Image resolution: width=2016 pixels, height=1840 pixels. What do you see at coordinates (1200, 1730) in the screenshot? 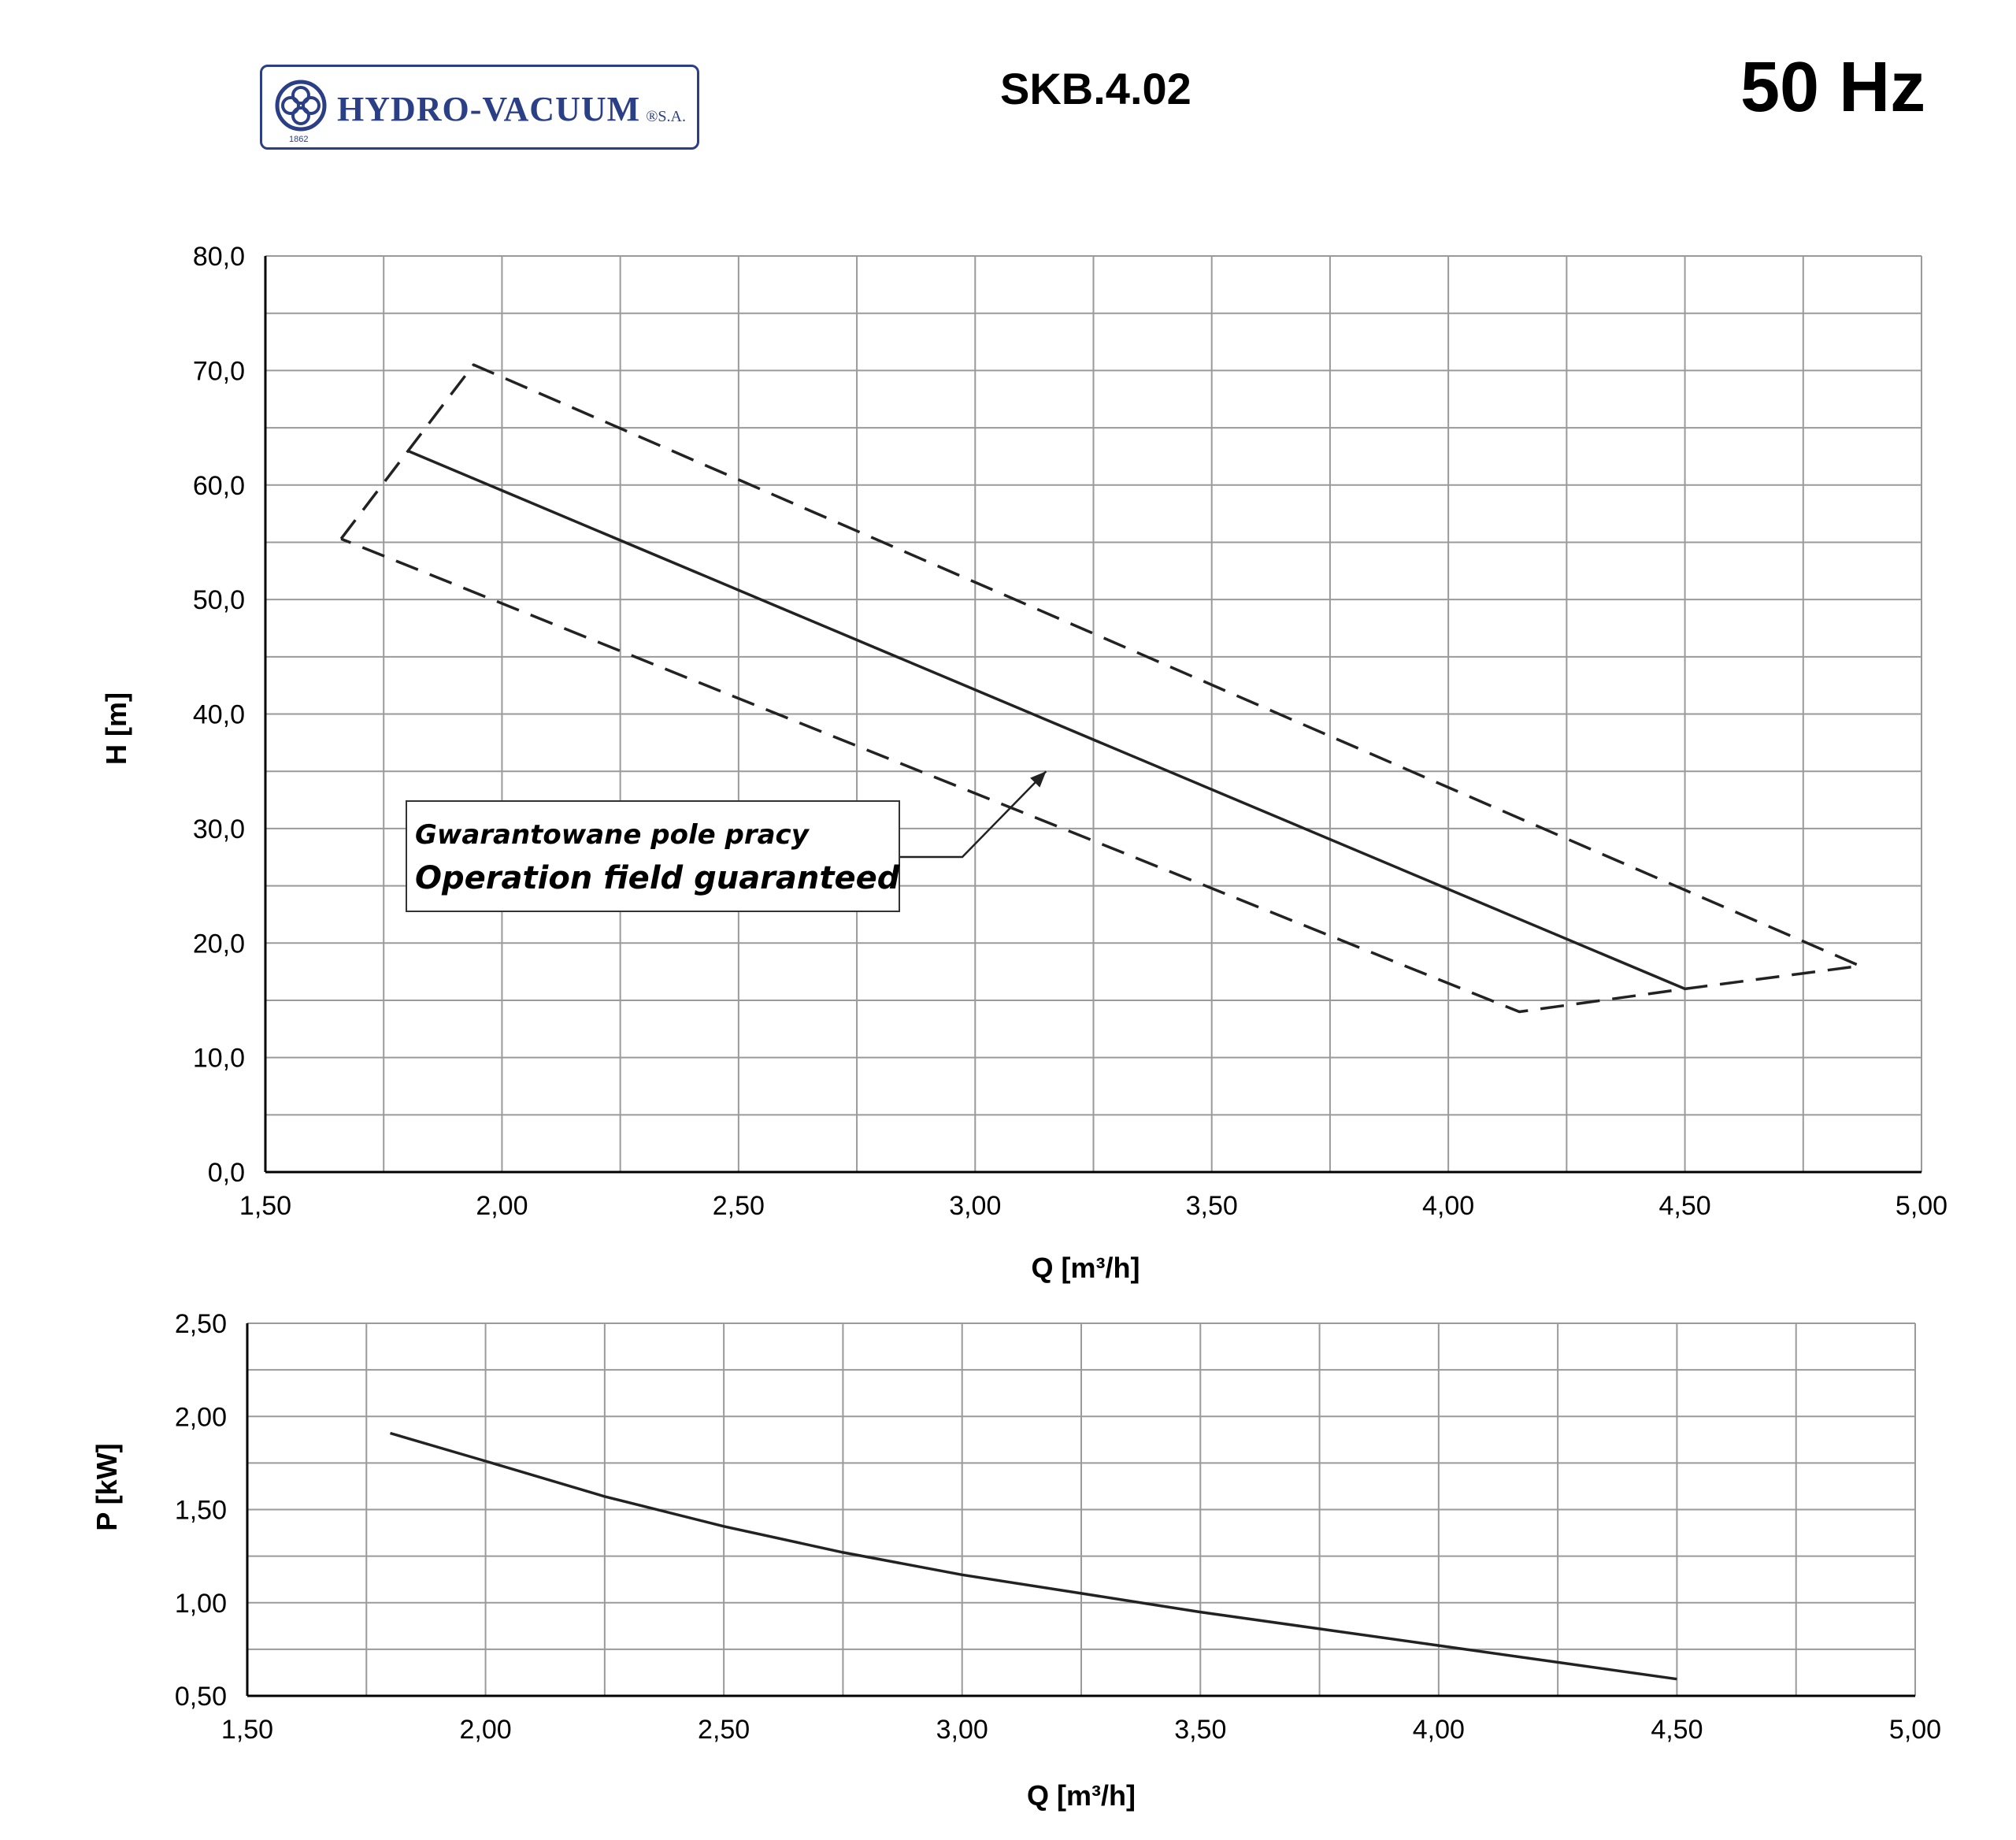
I see `pq-x-tick-label: 3,50` at bounding box center [1200, 1730].